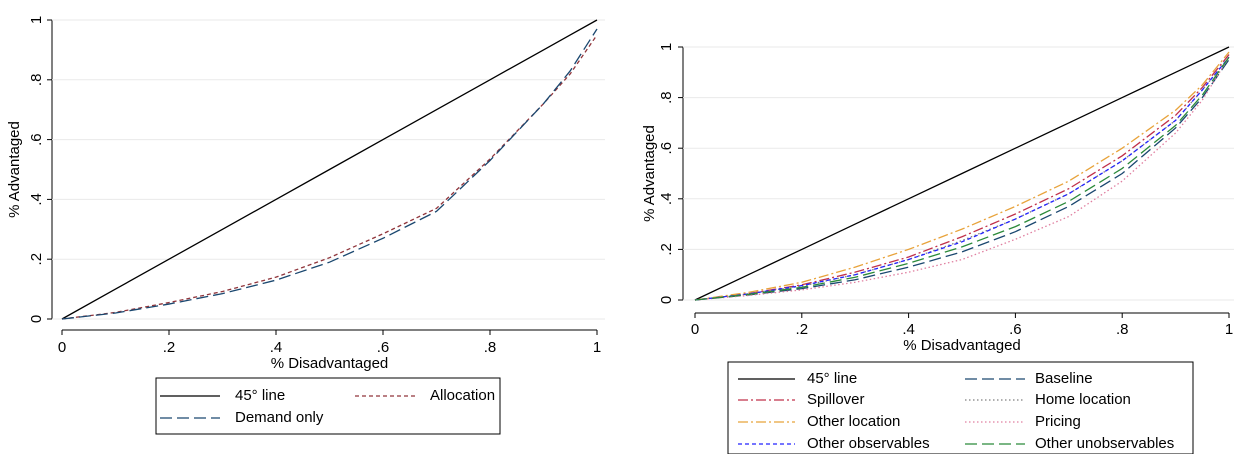 The height and width of the screenshot is (454, 1234). I want to click on legend-label: Other unobservables, so click(1104, 443).